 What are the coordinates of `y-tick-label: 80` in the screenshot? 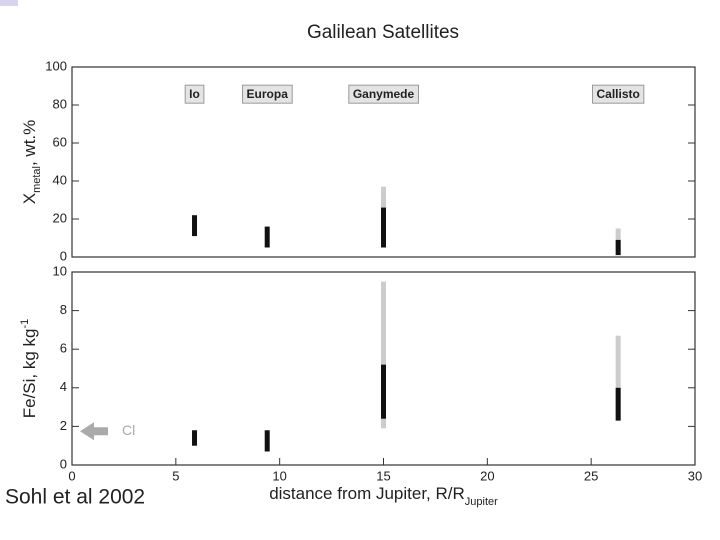 It's located at (60, 103).